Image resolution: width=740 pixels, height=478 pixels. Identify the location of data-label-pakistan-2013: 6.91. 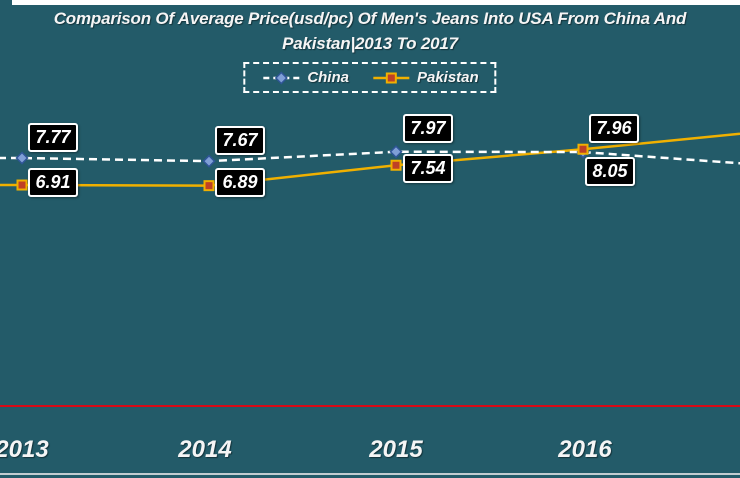
(53, 182).